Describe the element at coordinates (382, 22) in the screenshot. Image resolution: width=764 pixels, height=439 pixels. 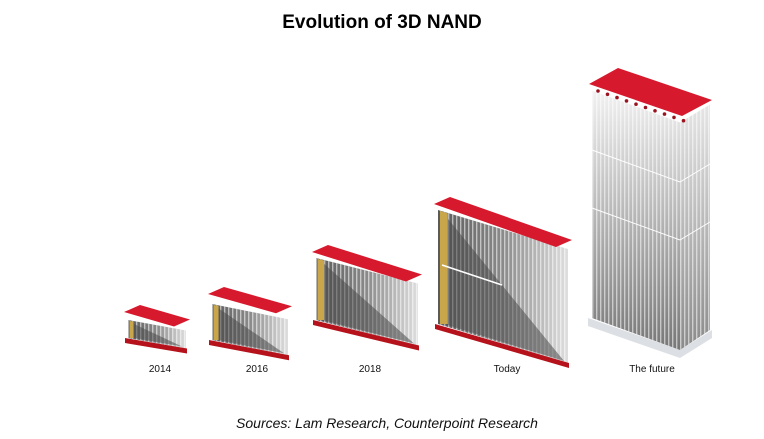
I see `diagram-title: Evolution of 3D NAND` at that location.